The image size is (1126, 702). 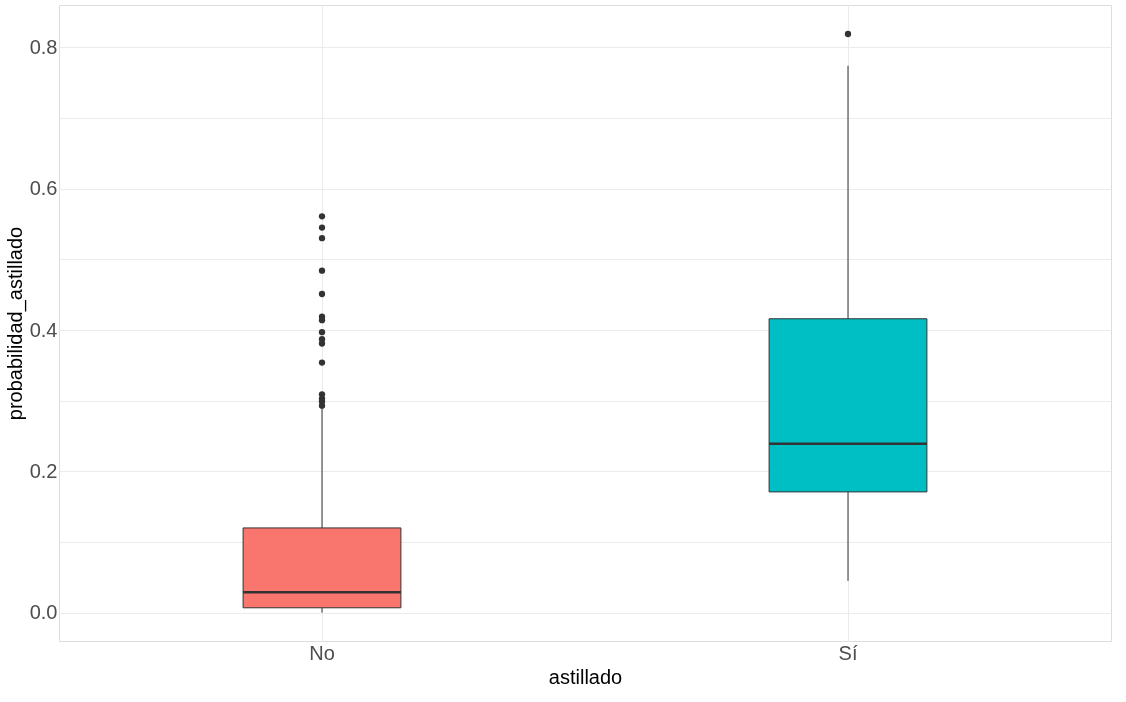 What do you see at coordinates (848, 652) in the screenshot?
I see `x-tick-label: Sí` at bounding box center [848, 652].